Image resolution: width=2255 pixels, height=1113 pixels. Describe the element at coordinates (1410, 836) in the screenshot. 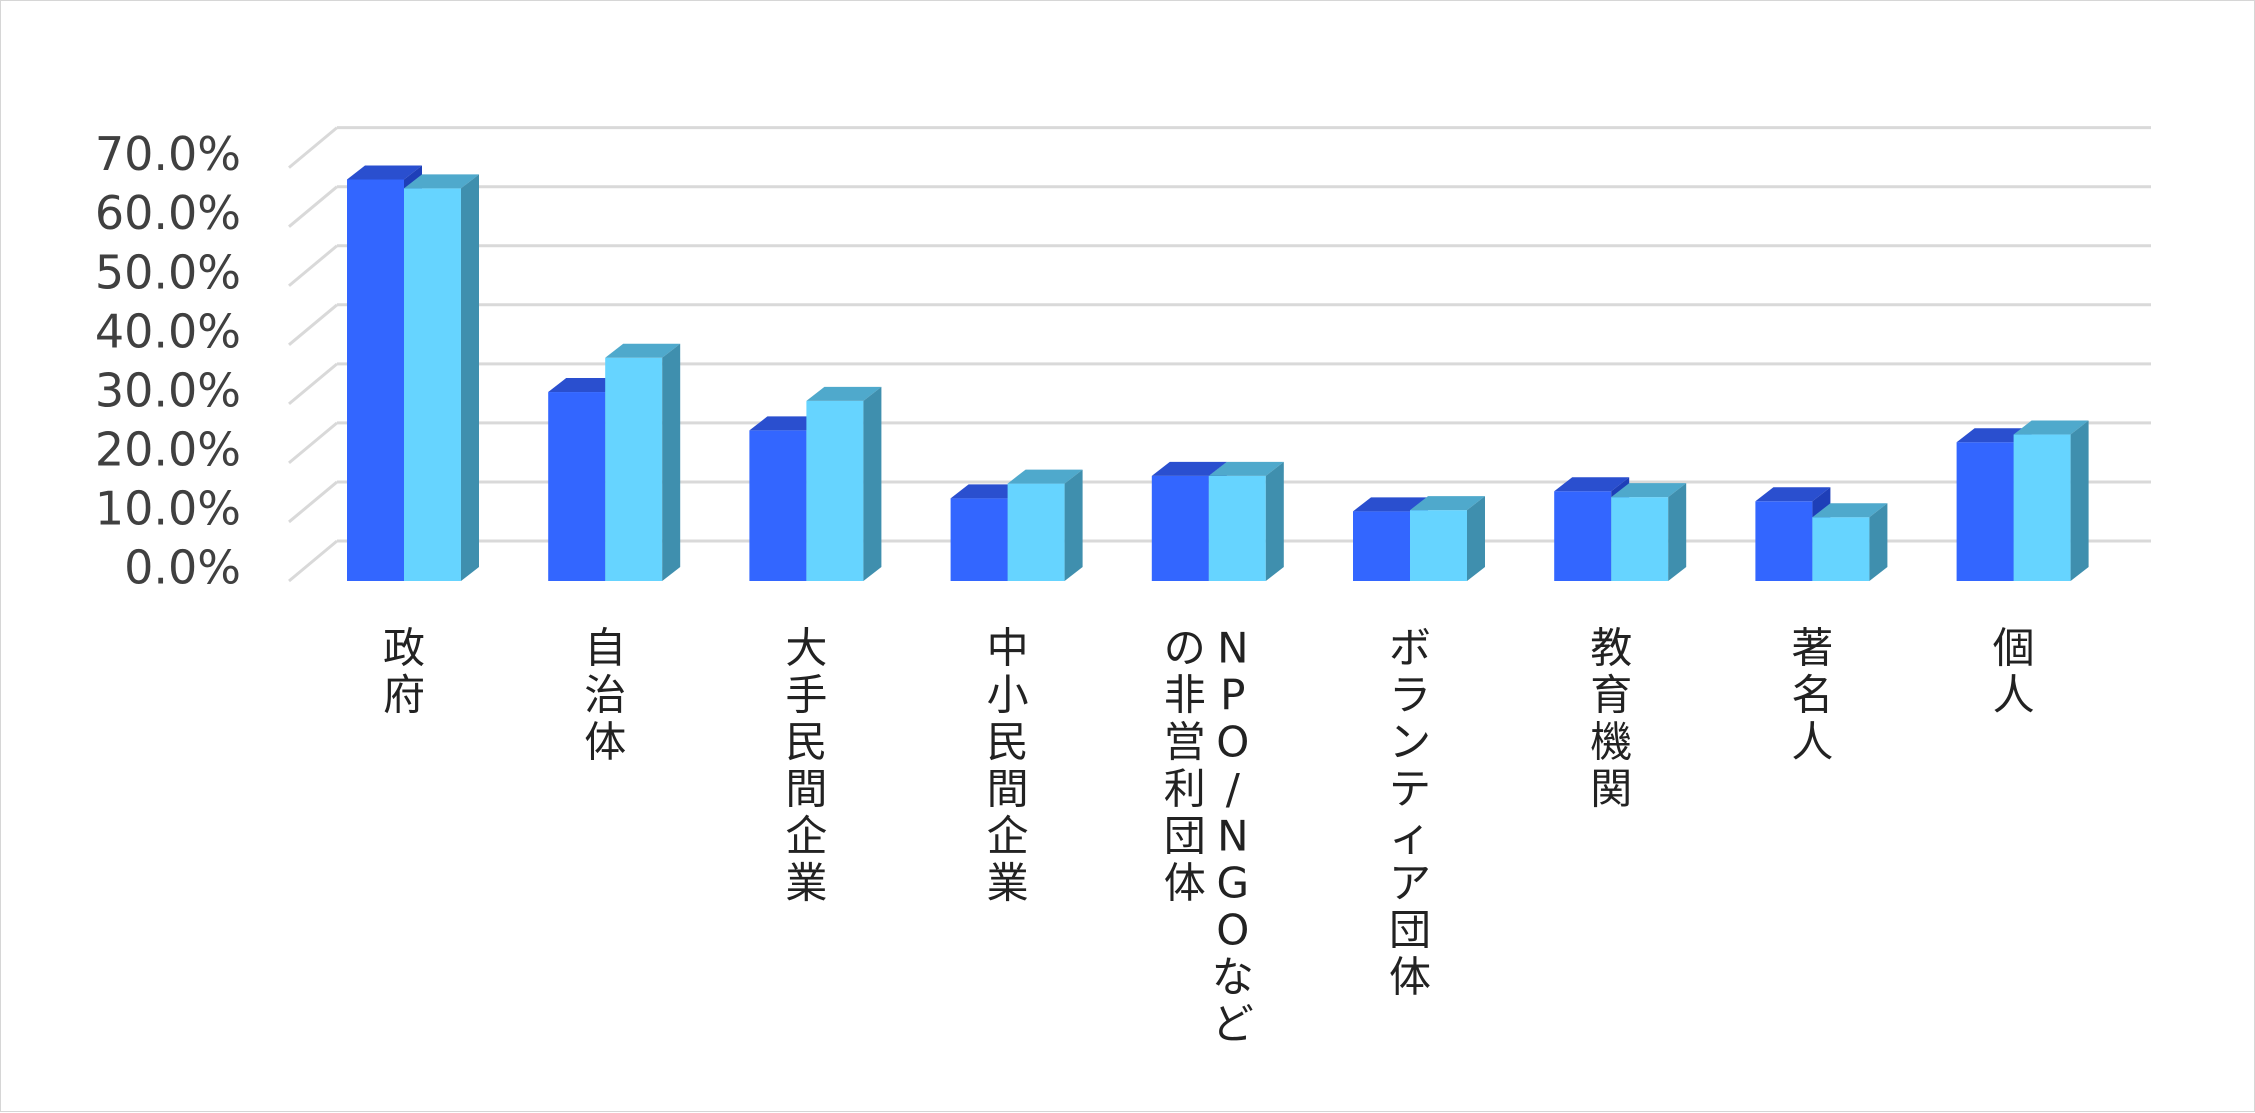

I see `category-glyph: ィ` at that location.